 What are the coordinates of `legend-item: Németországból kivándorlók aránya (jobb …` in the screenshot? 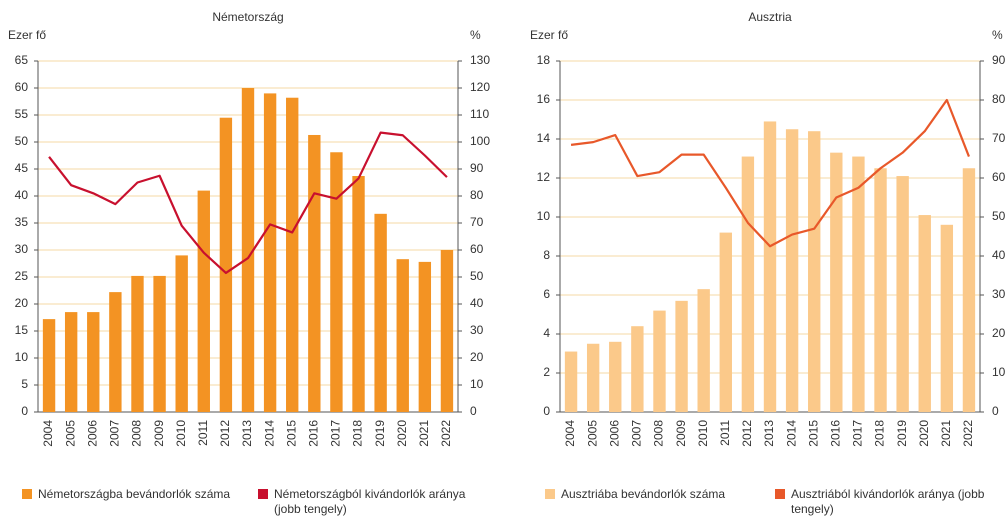 It's located at (363, 502).